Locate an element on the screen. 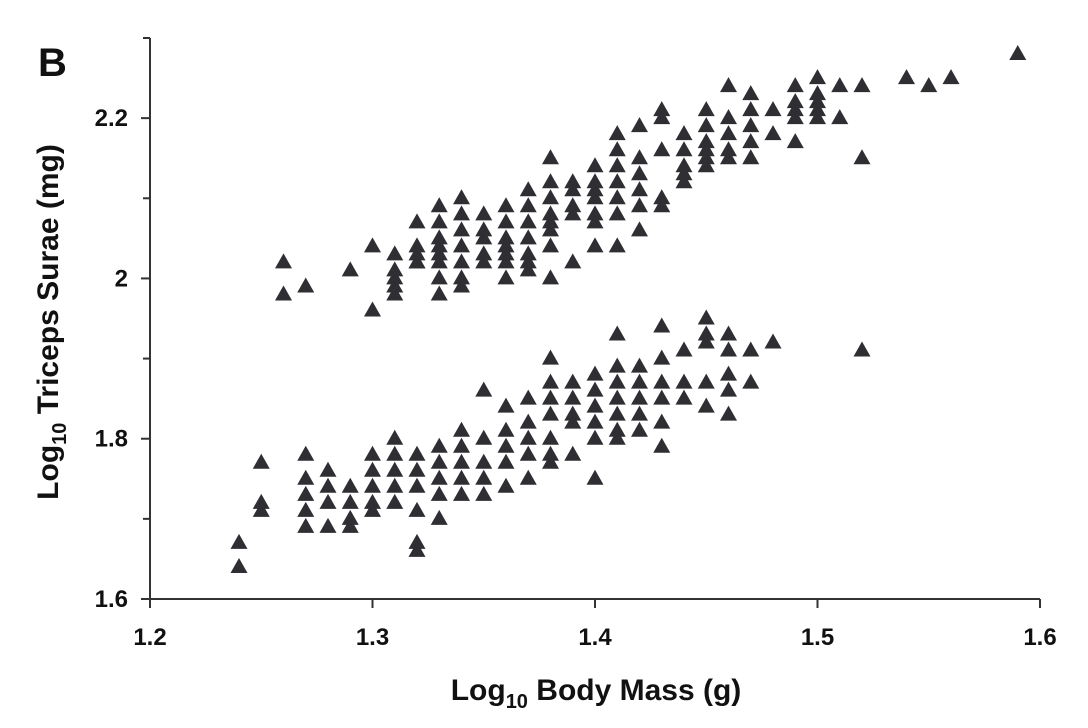 This screenshot has width=1088, height=728. x-tick-label: 1.2 is located at coordinates (149, 637).